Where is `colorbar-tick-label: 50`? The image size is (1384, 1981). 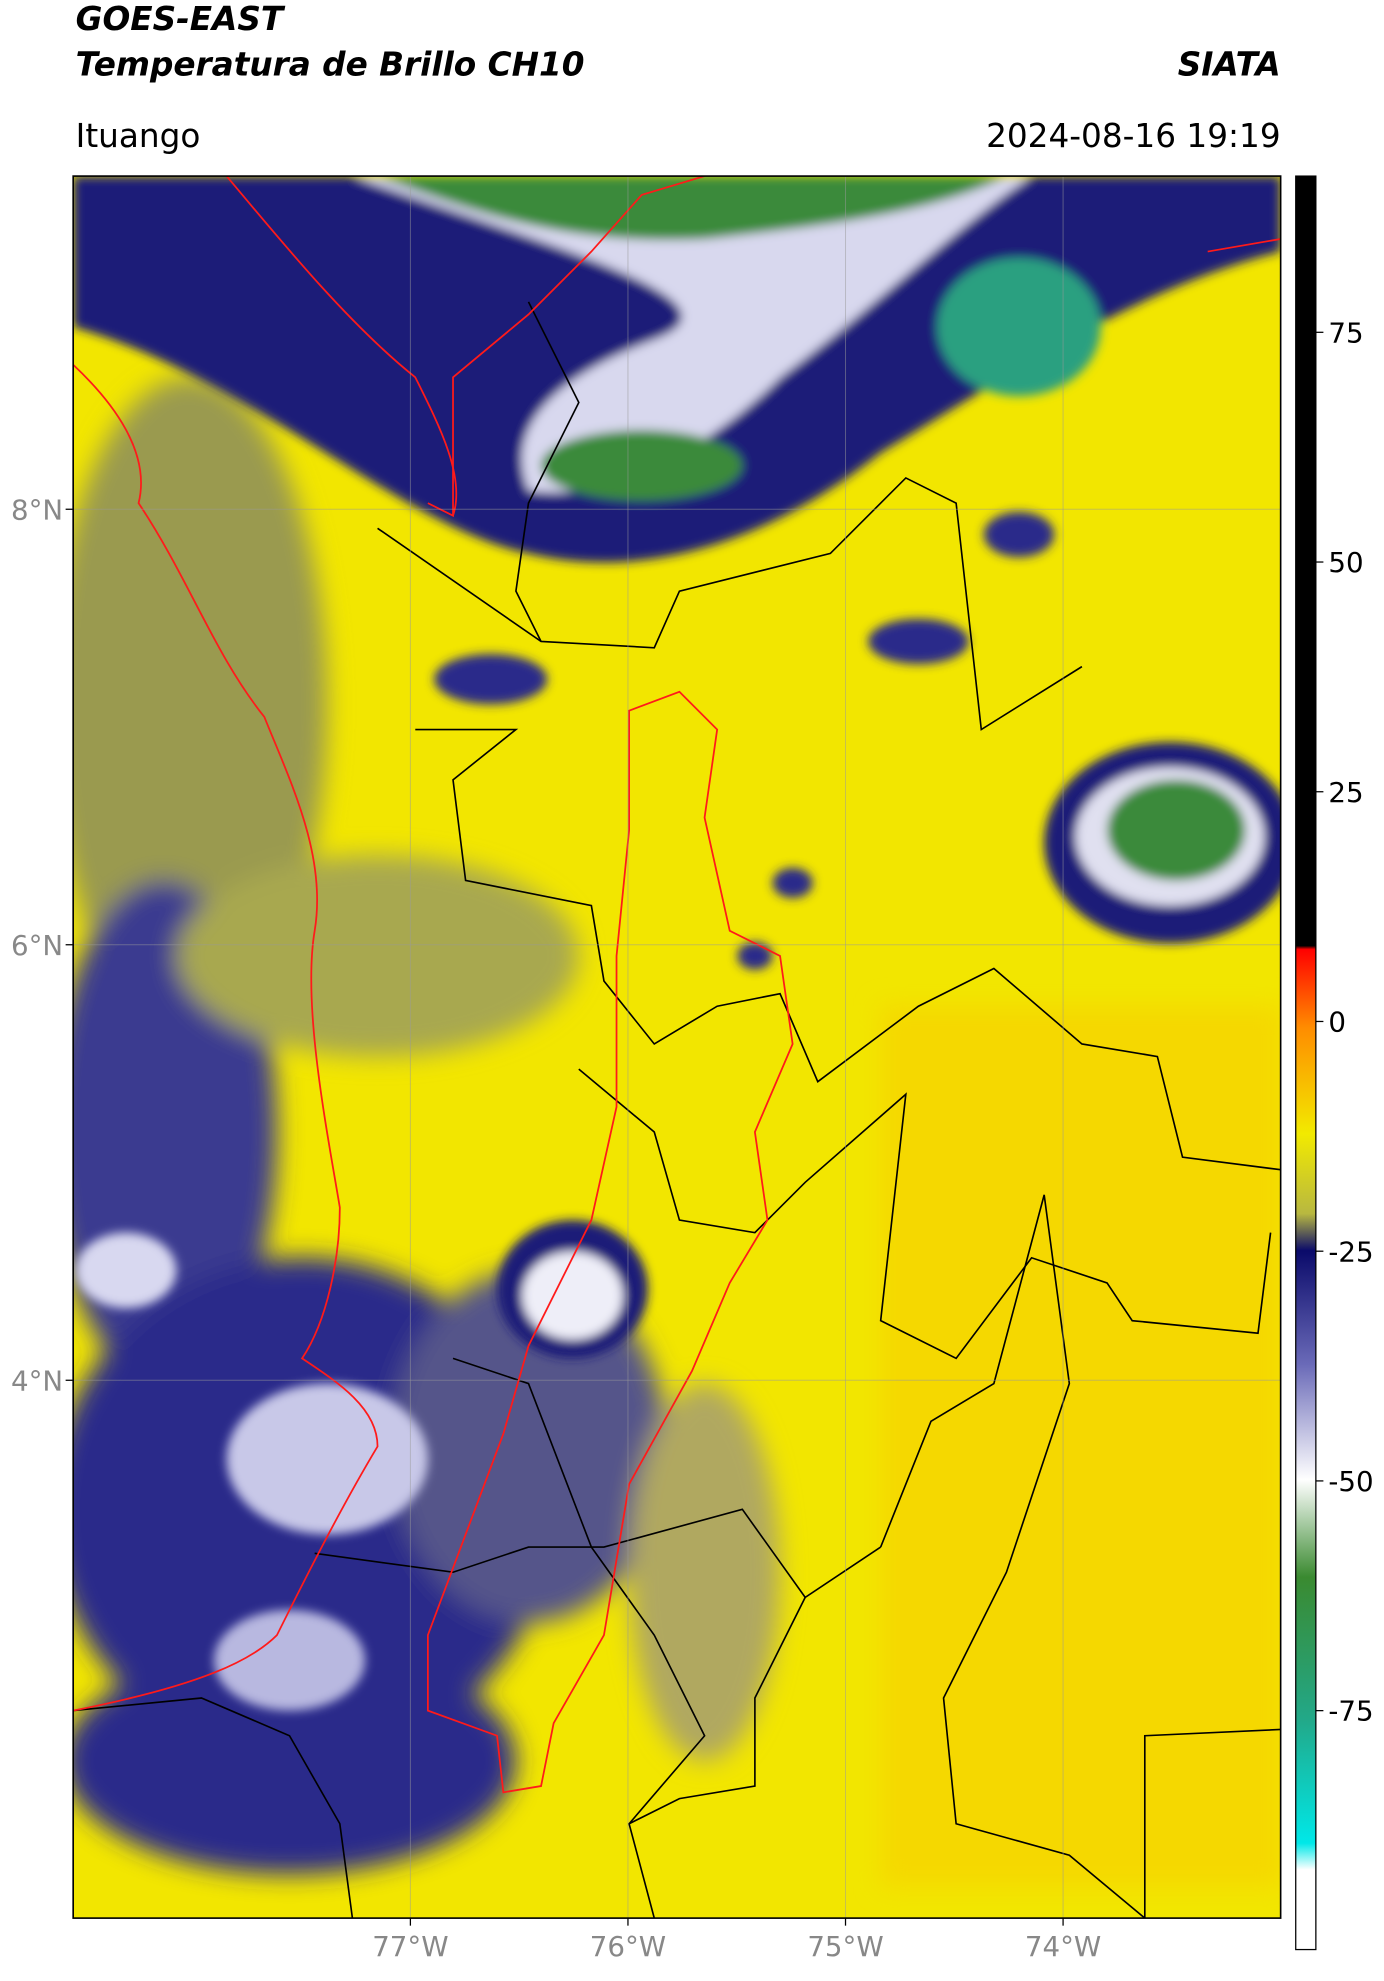
colorbar-tick-label: 50 is located at coordinates (1345, 562).